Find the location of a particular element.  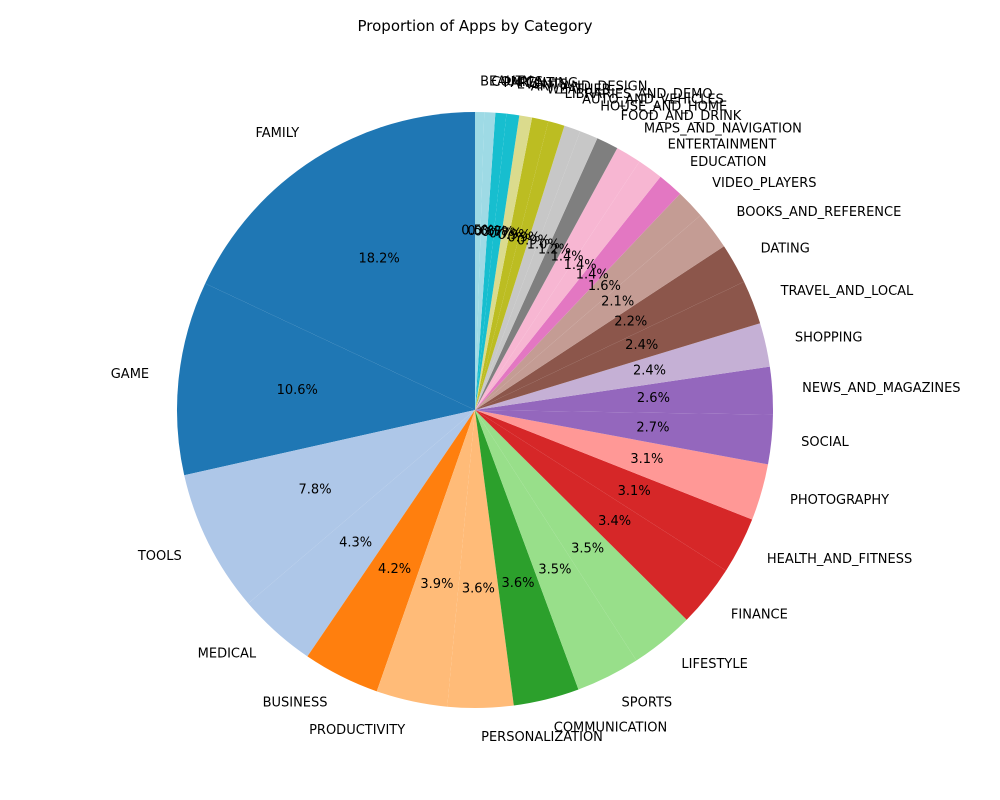

category-label: EDUCATION is located at coordinates (728, 162).